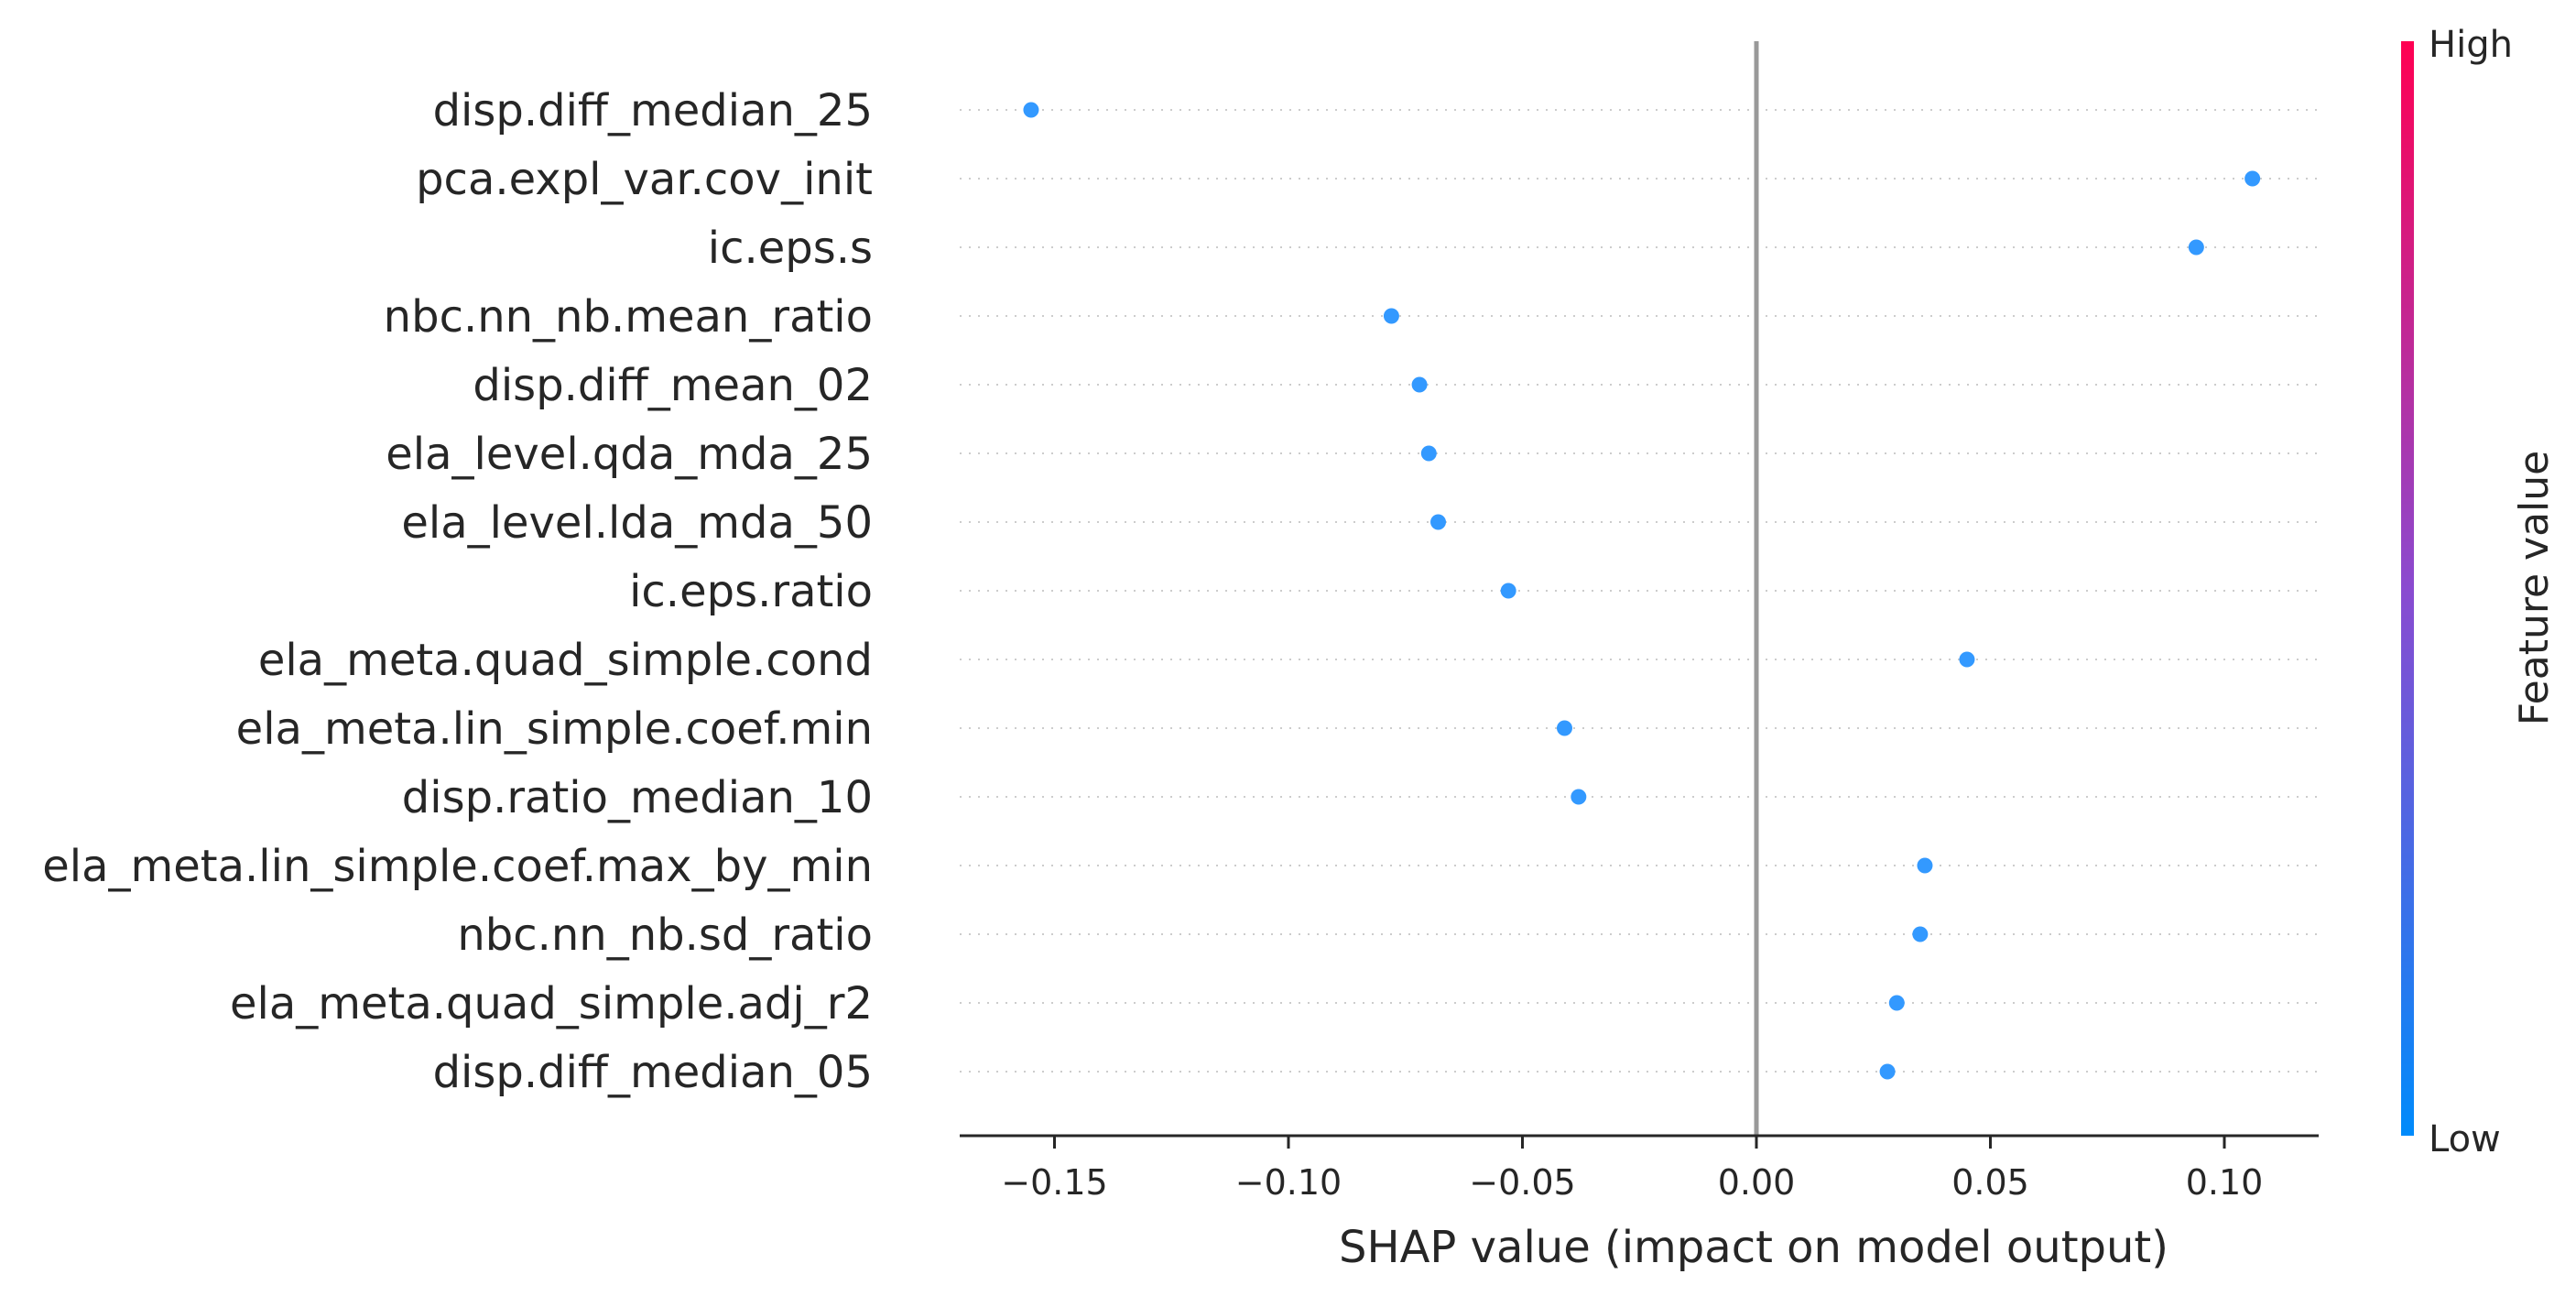 The height and width of the screenshot is (1296, 2576). What do you see at coordinates (790, 249) in the screenshot?
I see `feature-label: ic.eps.s` at bounding box center [790, 249].